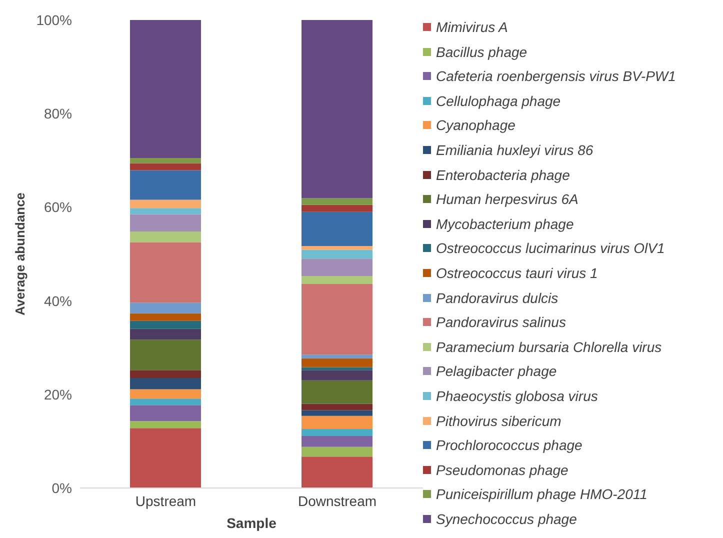 The width and height of the screenshot is (723, 538). I want to click on legend-label: Cellulophaga phage, so click(498, 100).